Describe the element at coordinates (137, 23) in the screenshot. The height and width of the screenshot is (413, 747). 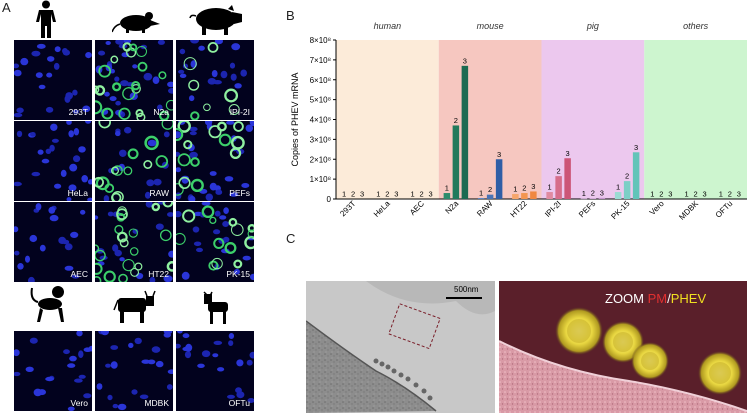
I see `mouse-icon` at that location.